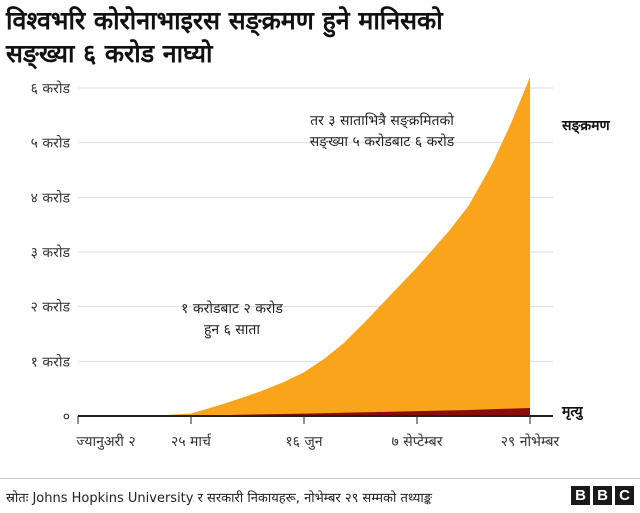 This screenshot has height=513, width=640. I want to click on x-tick-label: १६ जुन, so click(303, 442).